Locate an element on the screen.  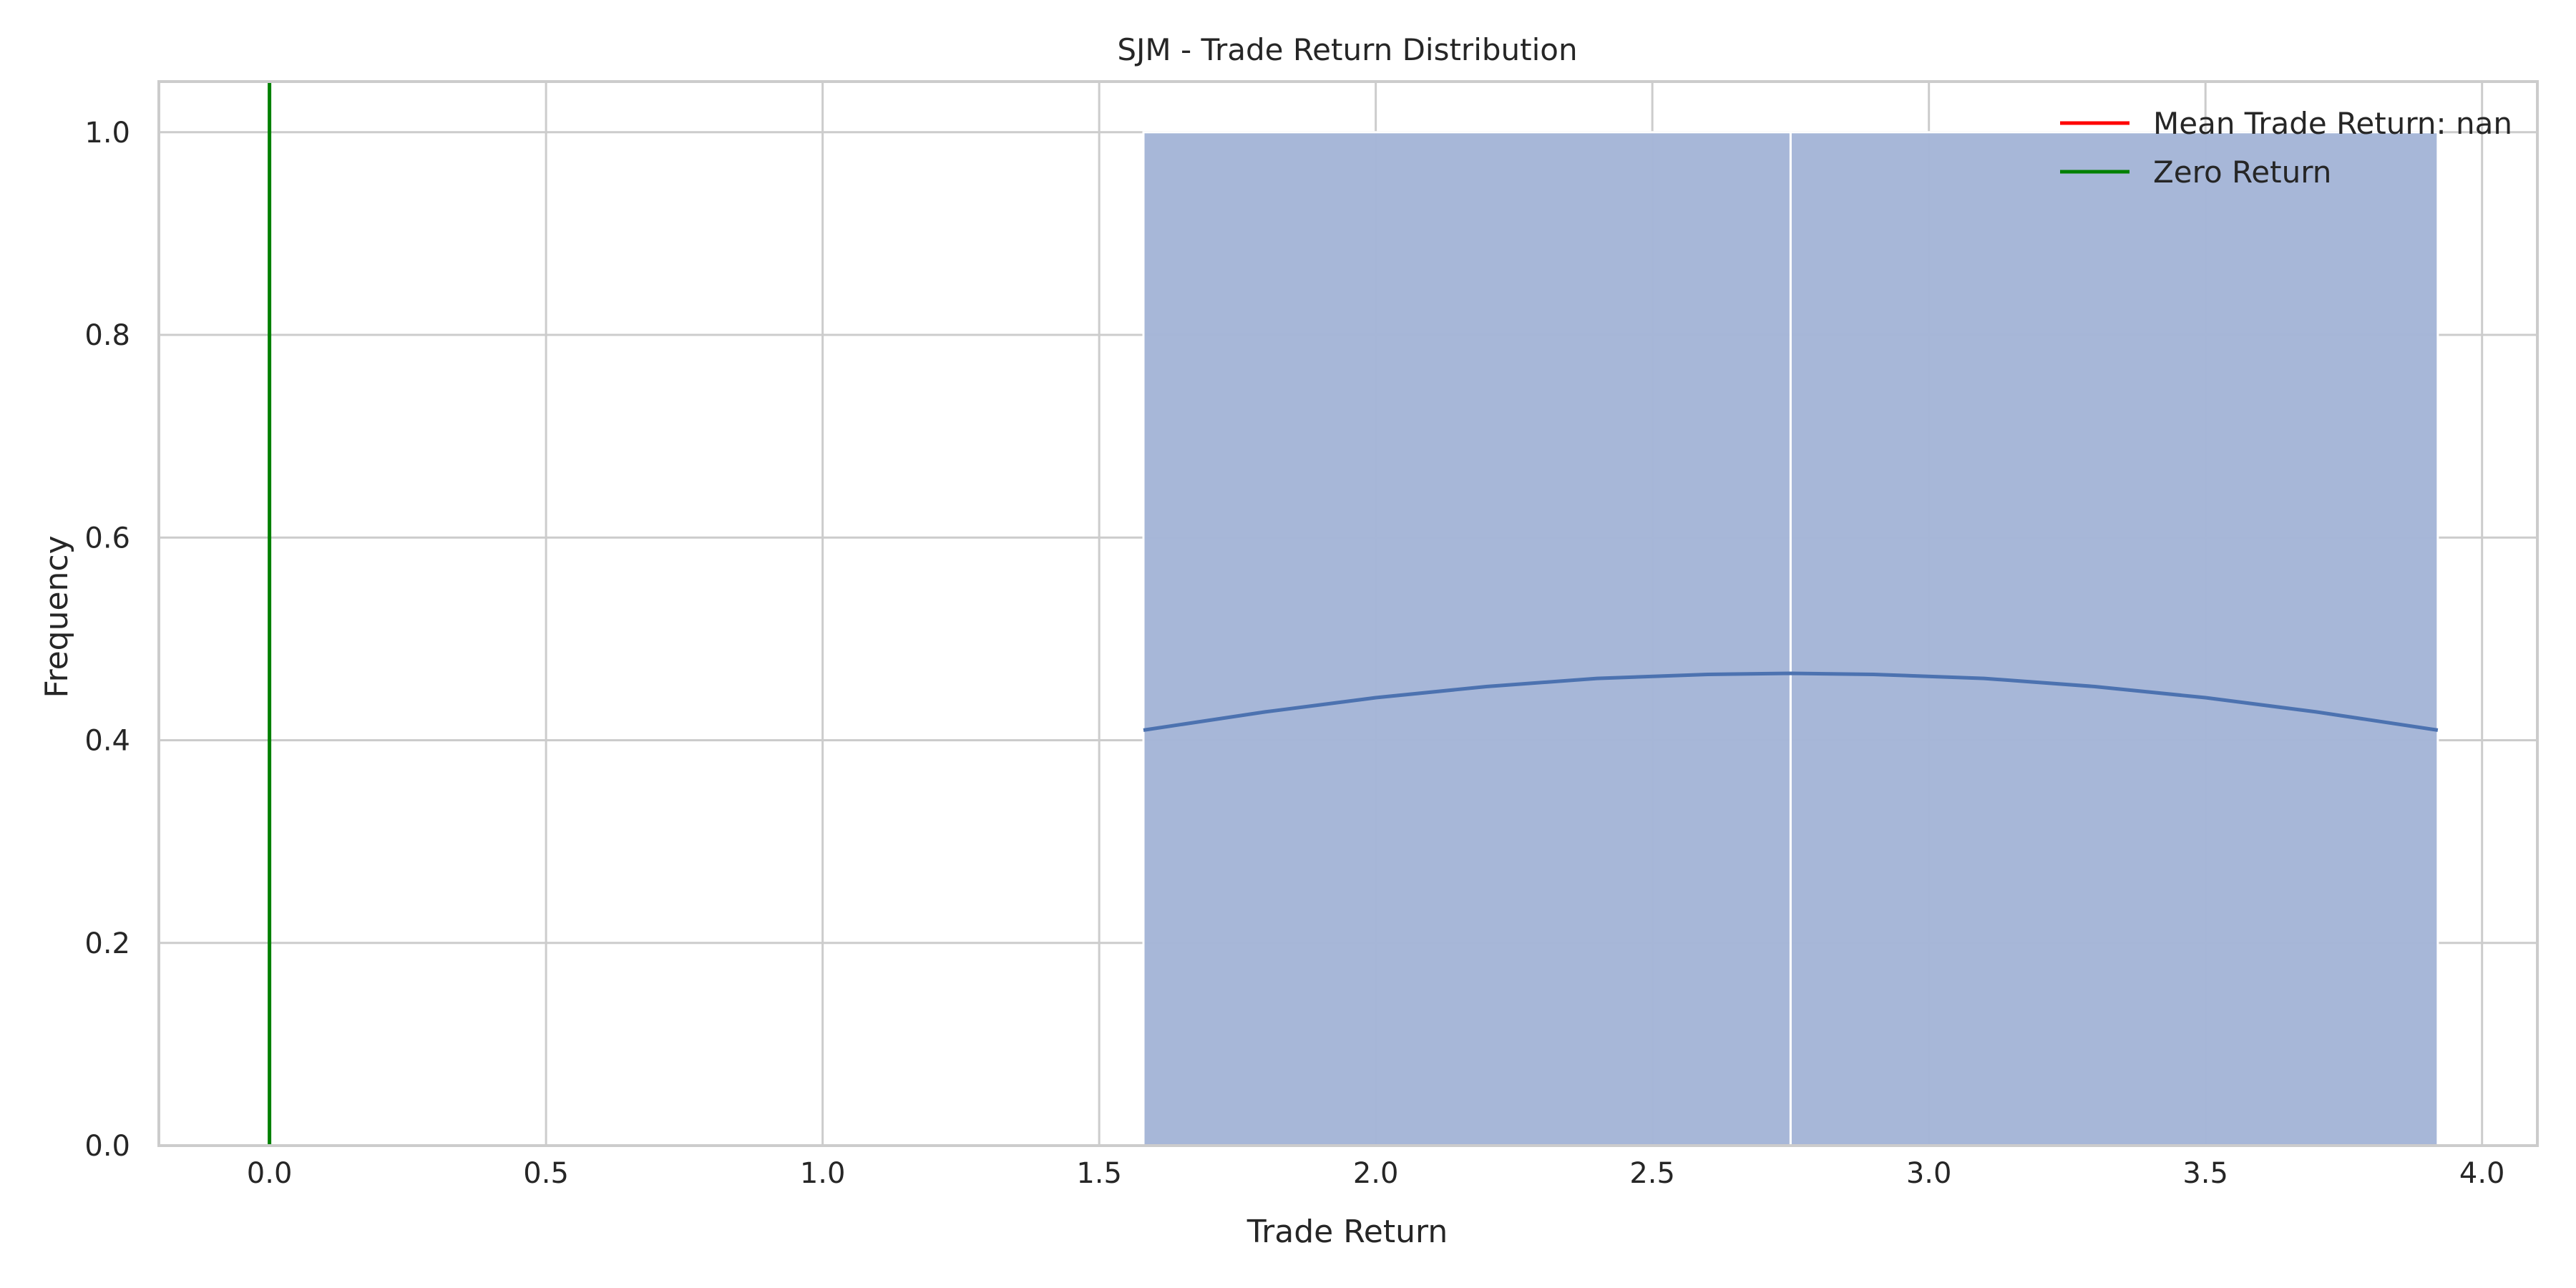
chart-title: SJM - Trade Return Distribution is located at coordinates (1347, 49).